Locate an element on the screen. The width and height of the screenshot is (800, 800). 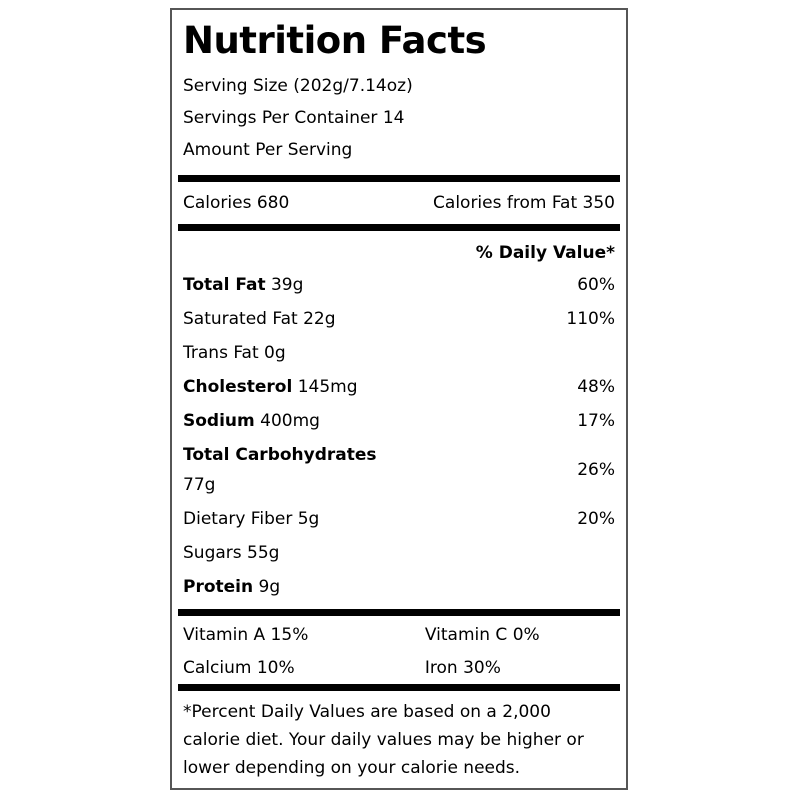
nutrient-name: Sugars is located at coordinates (212, 553).